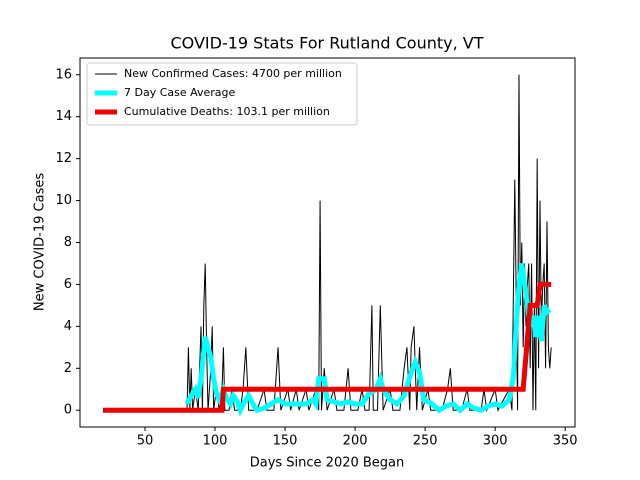 The image size is (640, 480). I want to click on y-tick-label: 16, so click(63, 74).